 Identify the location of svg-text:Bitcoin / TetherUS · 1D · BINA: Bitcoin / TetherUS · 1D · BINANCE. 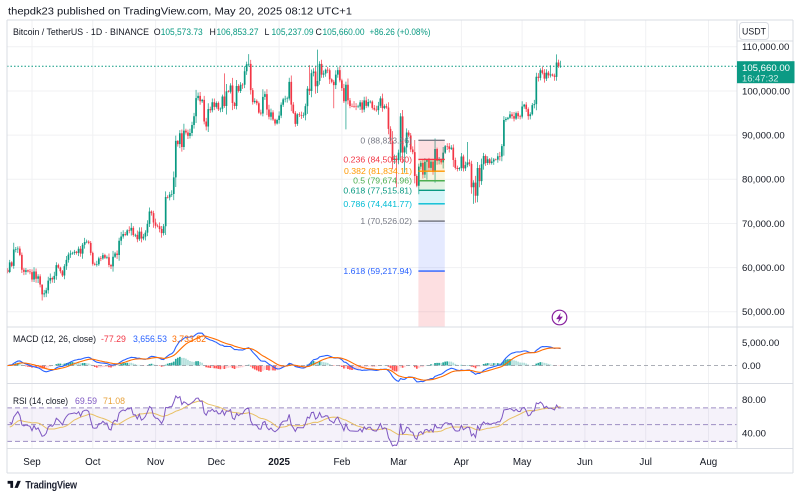
(81, 32).